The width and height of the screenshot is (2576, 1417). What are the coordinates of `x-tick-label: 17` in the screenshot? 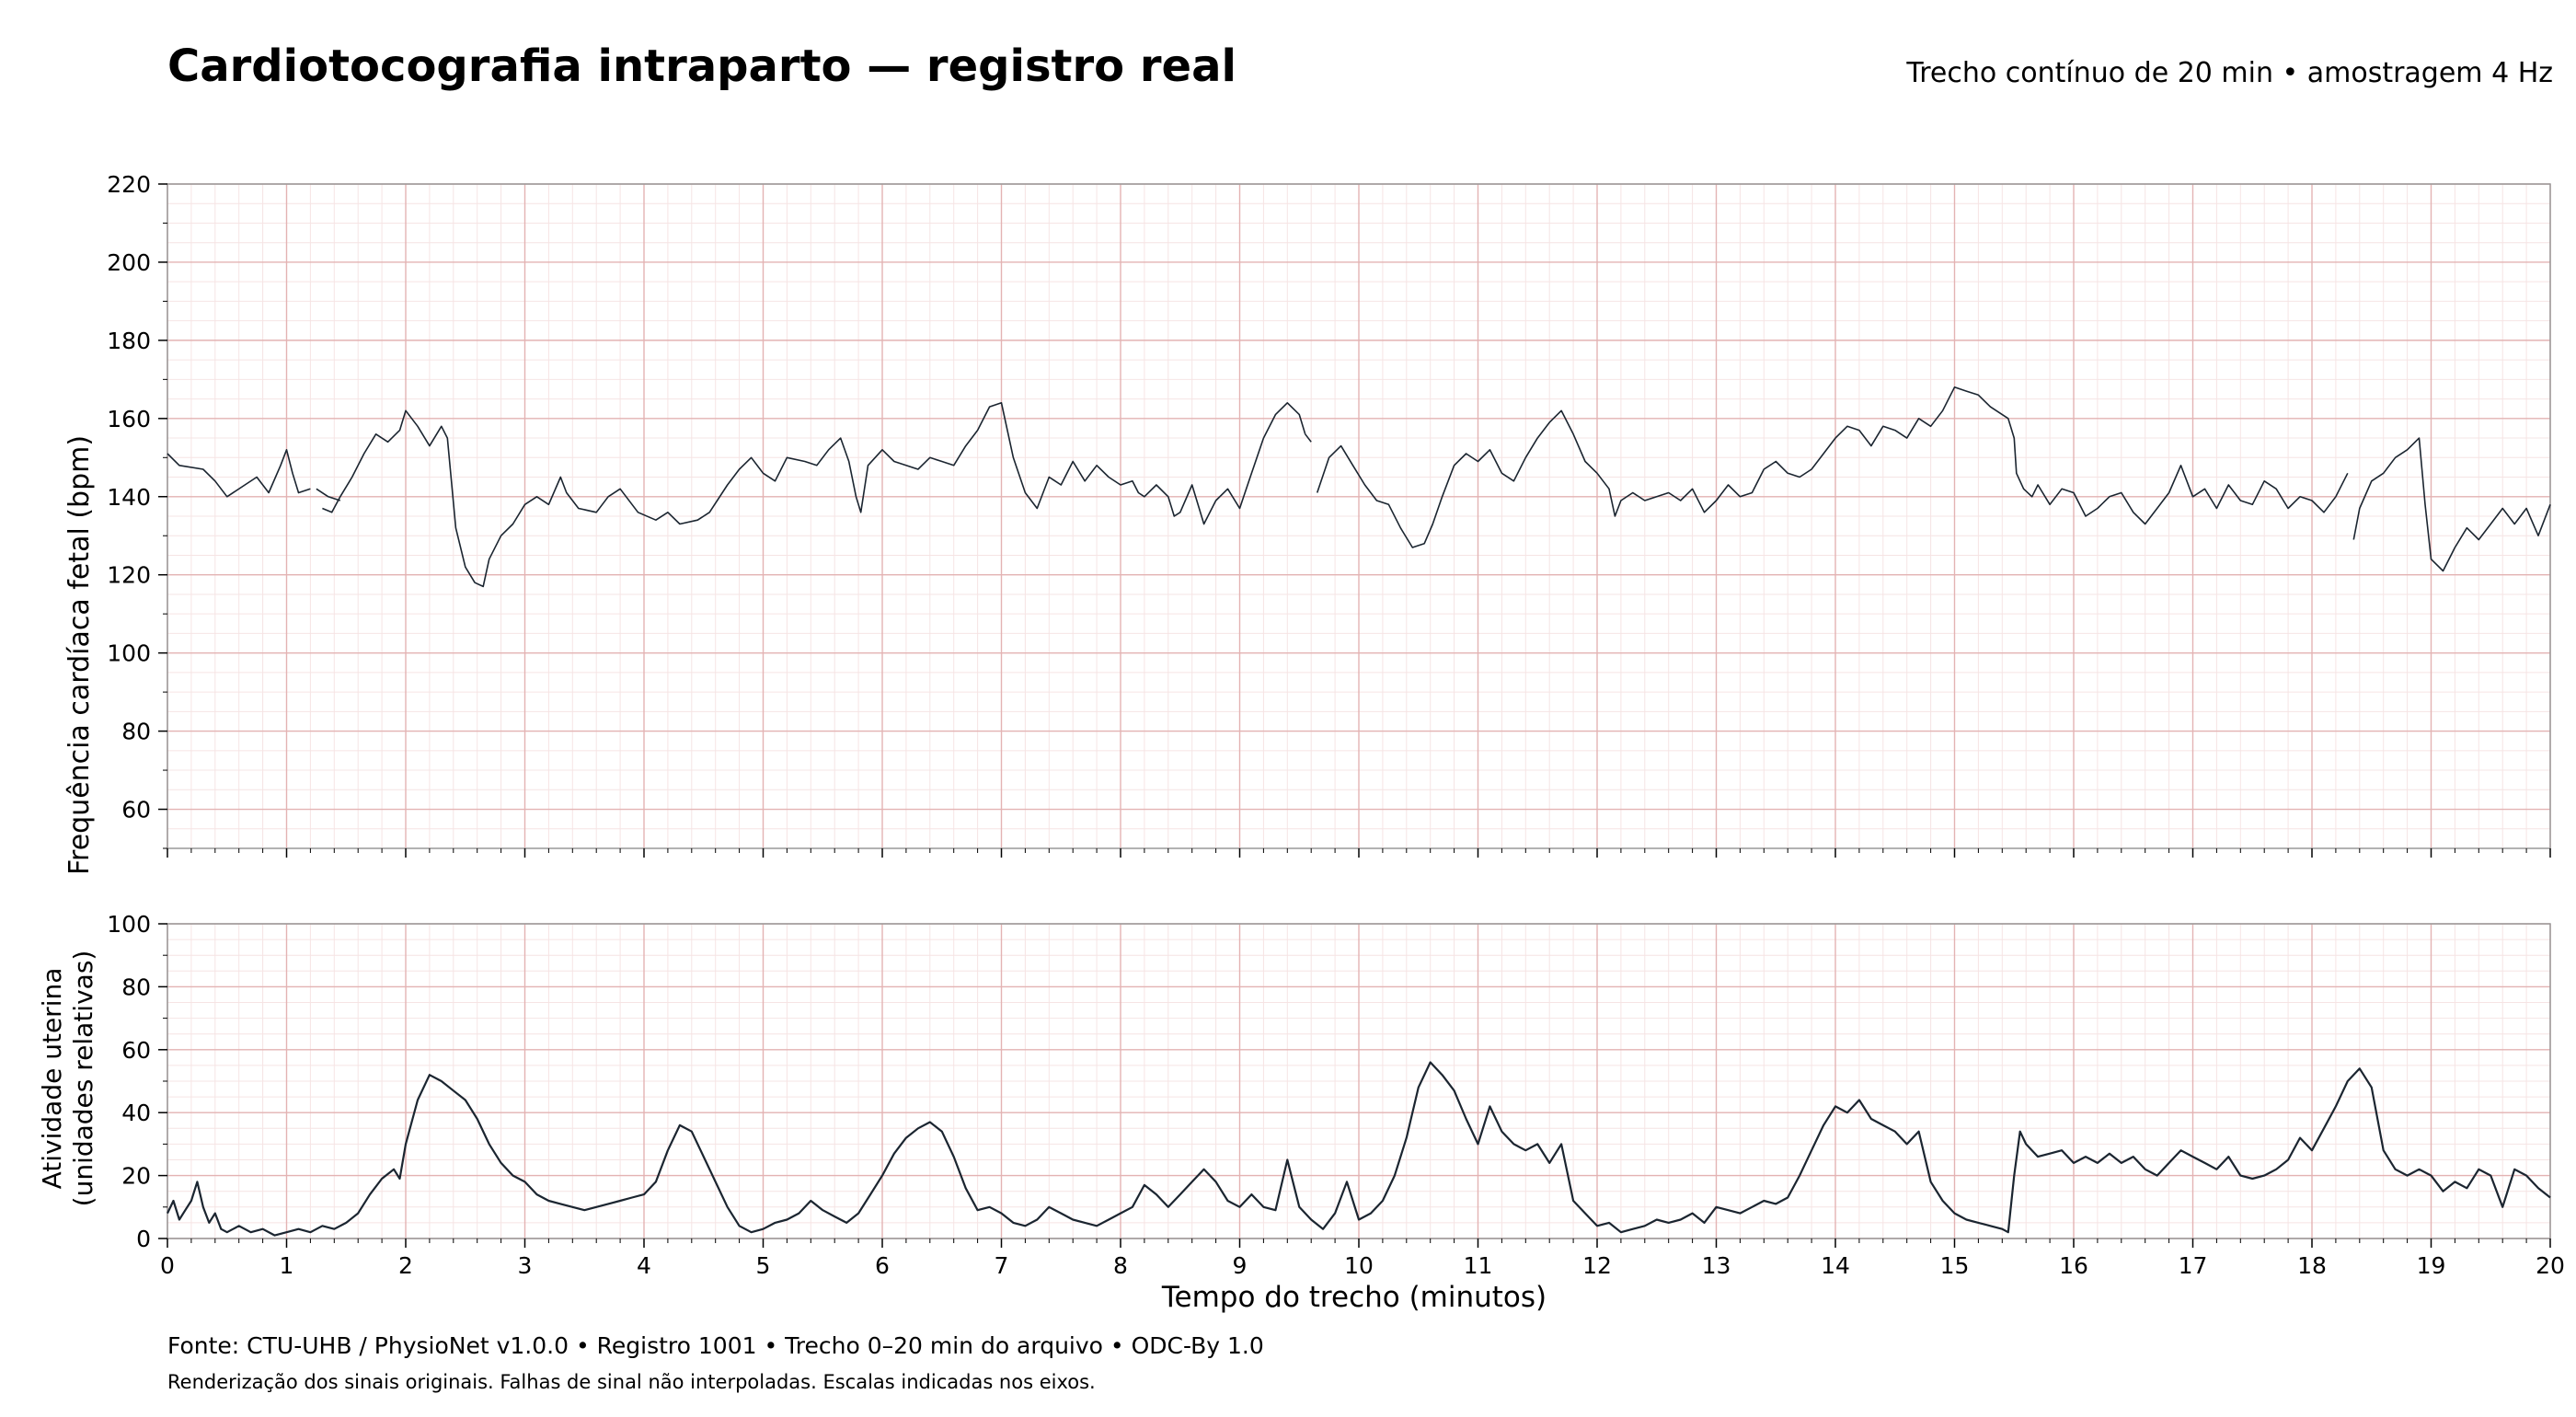 It's located at (2193, 1266).